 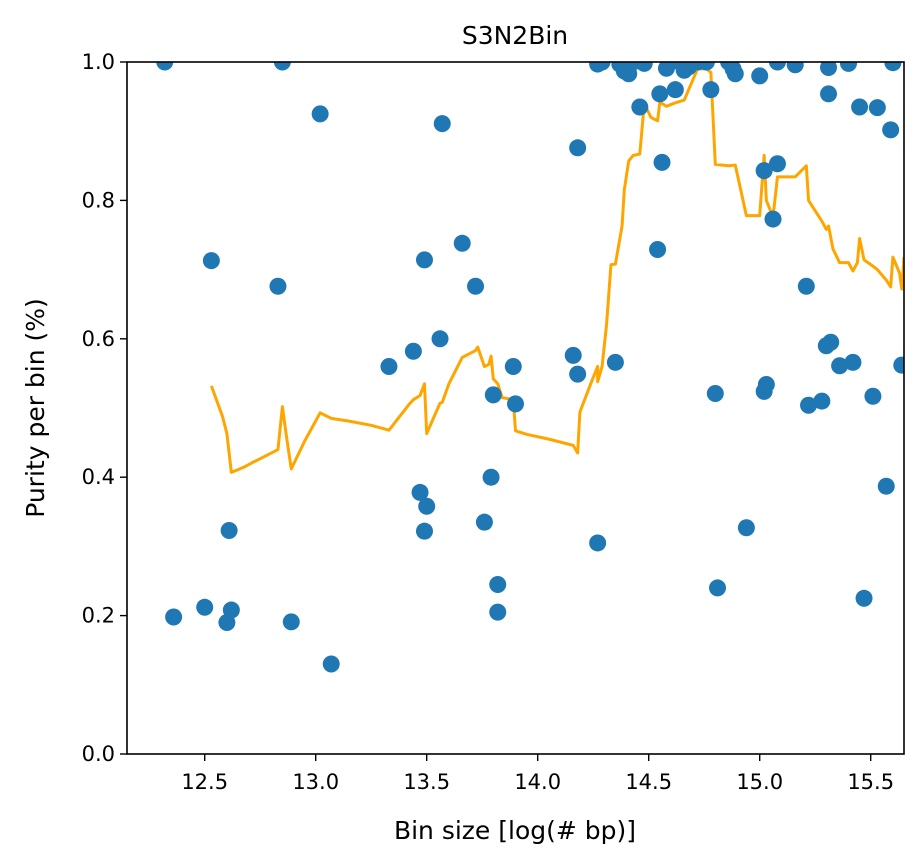 What do you see at coordinates (98, 754) in the screenshot?
I see `y-tick-label: 0.0` at bounding box center [98, 754].